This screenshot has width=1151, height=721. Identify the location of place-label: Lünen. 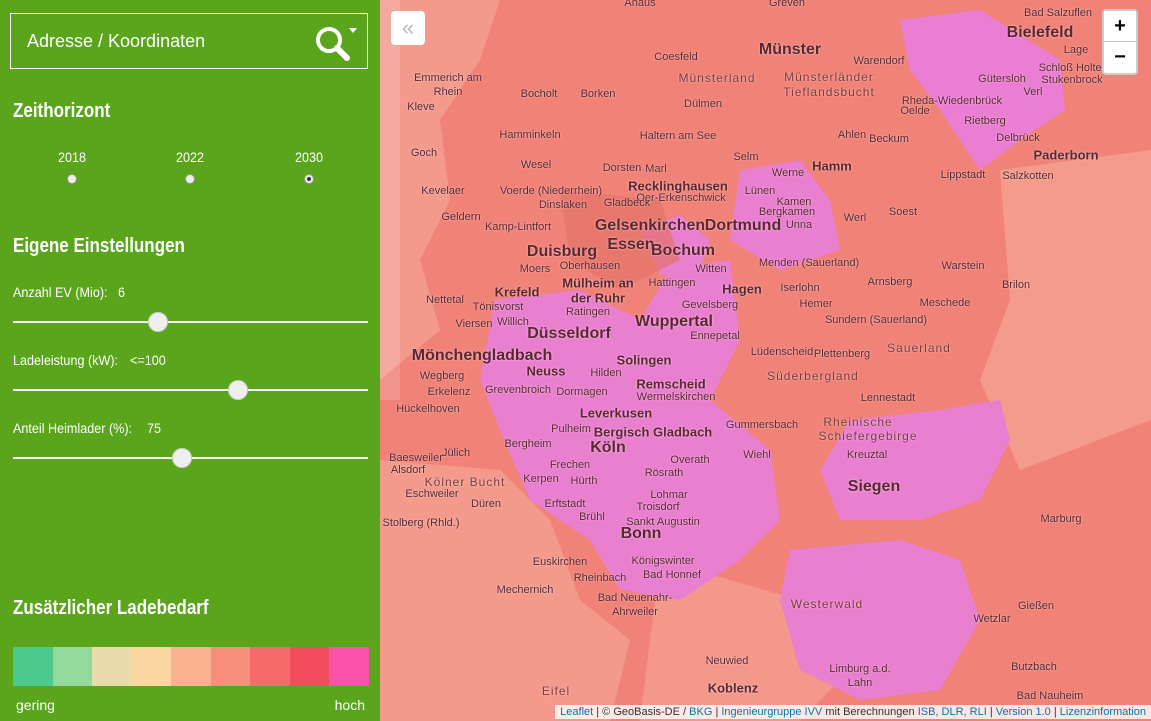
(760, 191).